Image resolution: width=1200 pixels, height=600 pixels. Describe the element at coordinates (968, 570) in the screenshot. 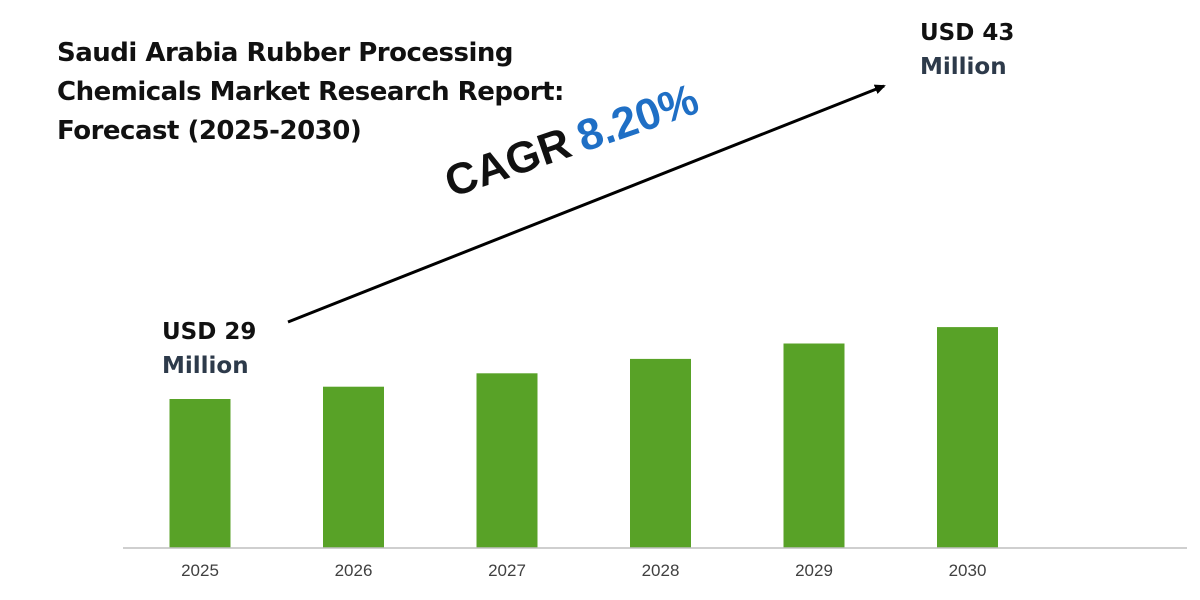

I see `x-tick-label: 2030` at that location.